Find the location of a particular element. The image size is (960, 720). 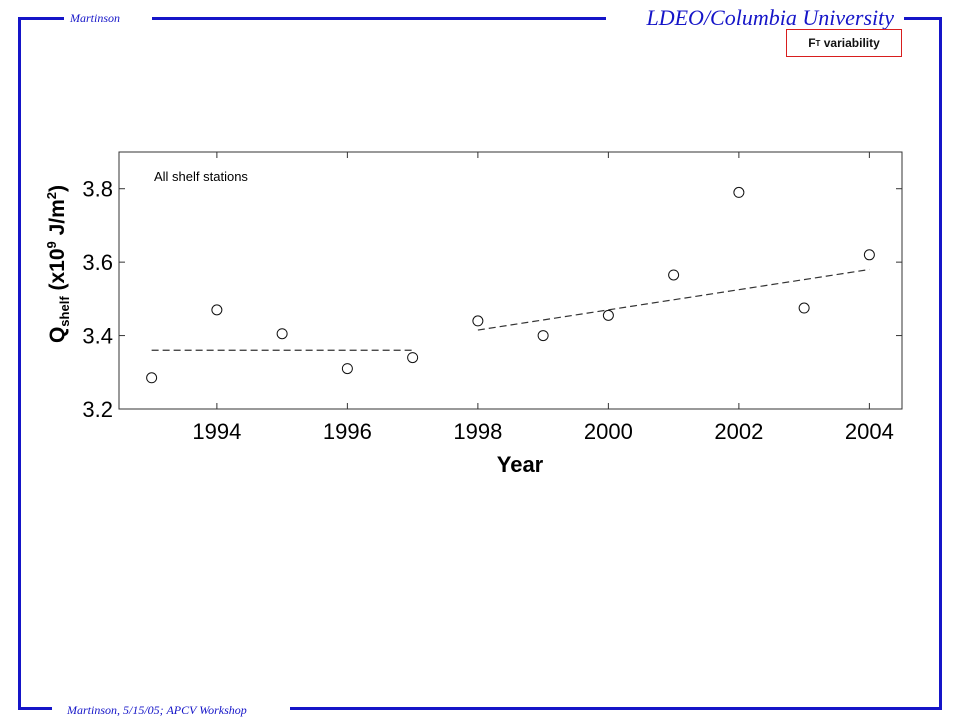

frame-left is located at coordinates (19, 363).